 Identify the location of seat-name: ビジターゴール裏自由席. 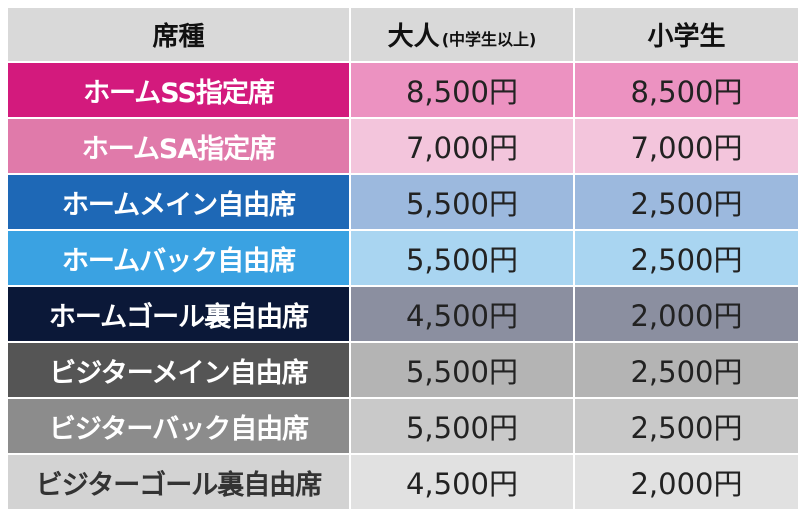
(178, 485).